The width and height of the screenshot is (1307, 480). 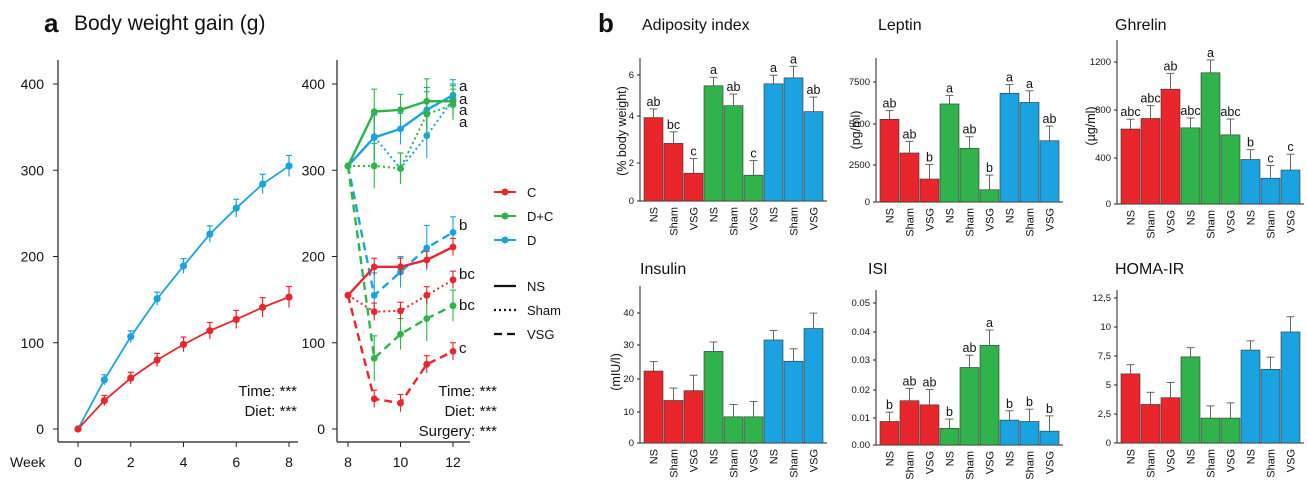 What do you see at coordinates (631, 163) in the screenshot?
I see `y-tick-label: 2` at bounding box center [631, 163].